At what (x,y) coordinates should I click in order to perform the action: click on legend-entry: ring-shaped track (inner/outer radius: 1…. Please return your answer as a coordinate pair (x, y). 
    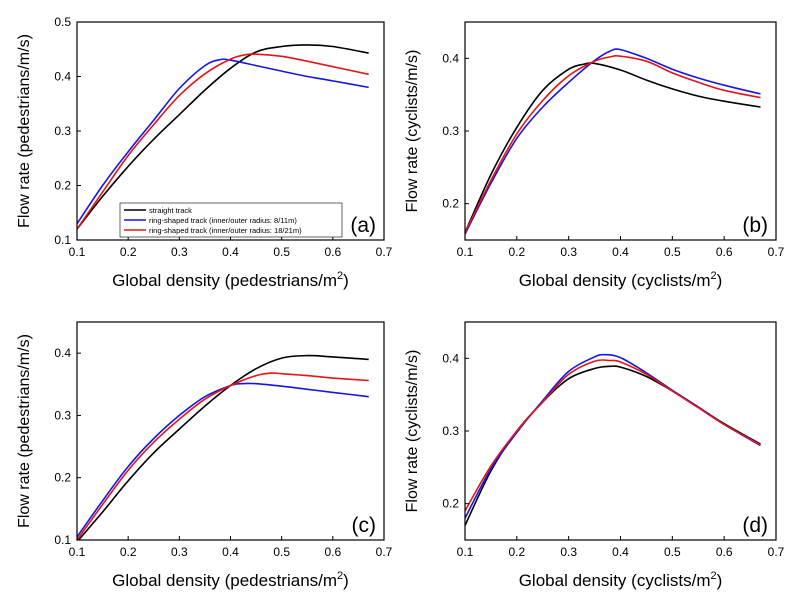
    Looking at the image, I should click on (225, 230).